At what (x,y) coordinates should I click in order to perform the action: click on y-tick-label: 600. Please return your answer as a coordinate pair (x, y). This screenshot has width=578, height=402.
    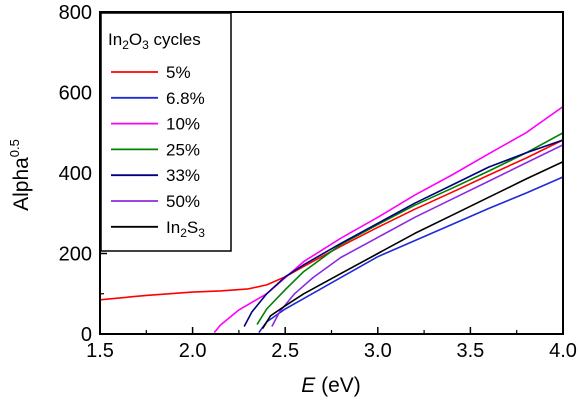
    Looking at the image, I should click on (75, 94).